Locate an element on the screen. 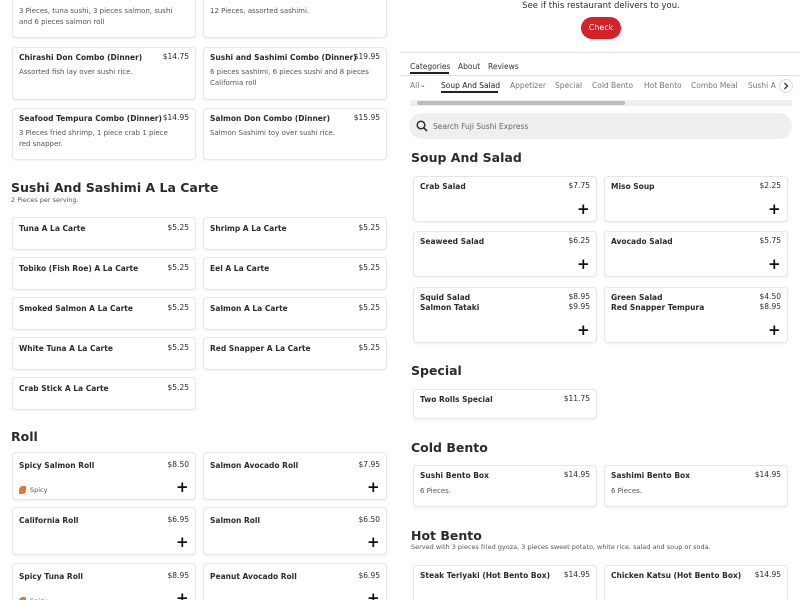 The height and width of the screenshot is (600, 800). section-title: Sushi And Sashimi A La Carte is located at coordinates (115, 187).